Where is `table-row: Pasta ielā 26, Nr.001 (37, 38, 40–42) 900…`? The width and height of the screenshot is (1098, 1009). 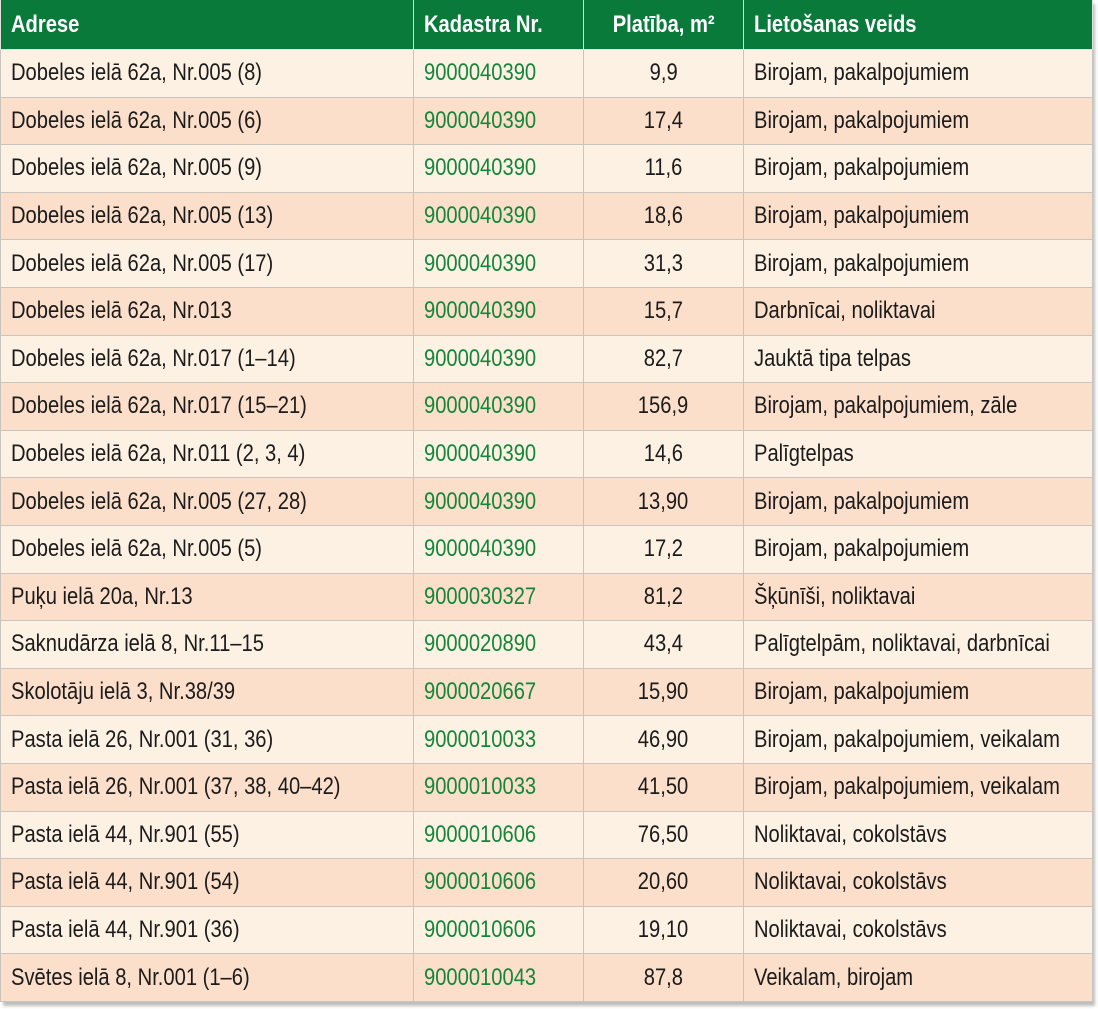 table-row: Pasta ielā 26, Nr.001 (37, 38, 40–42) 900… is located at coordinates (546, 787).